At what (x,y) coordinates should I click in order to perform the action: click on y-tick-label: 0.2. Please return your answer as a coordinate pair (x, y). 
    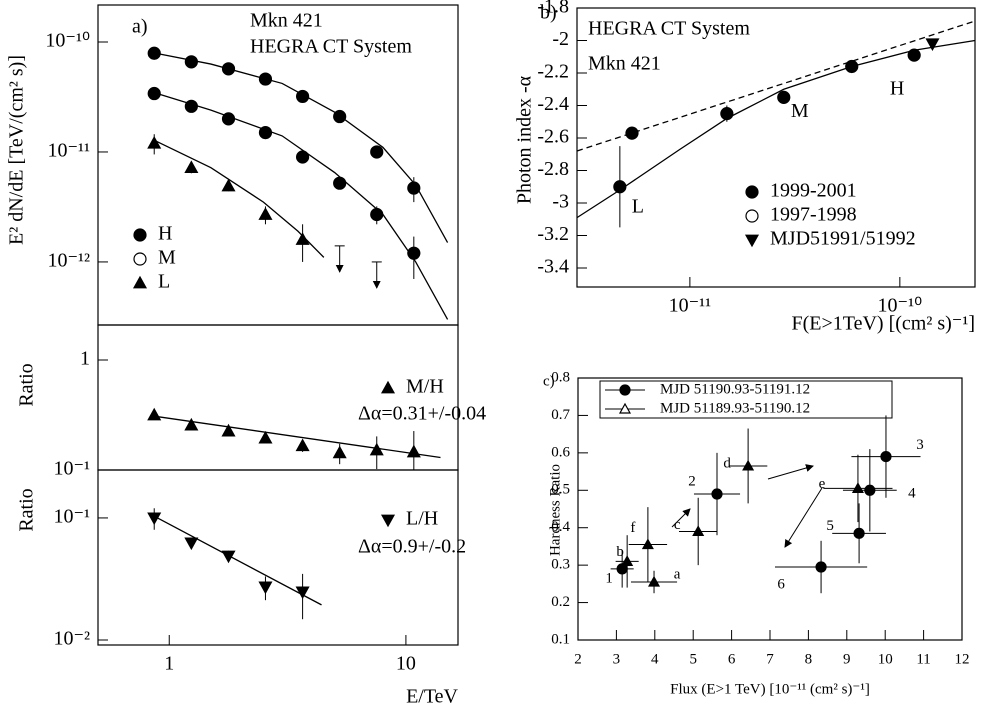
    Looking at the image, I should click on (560, 602).